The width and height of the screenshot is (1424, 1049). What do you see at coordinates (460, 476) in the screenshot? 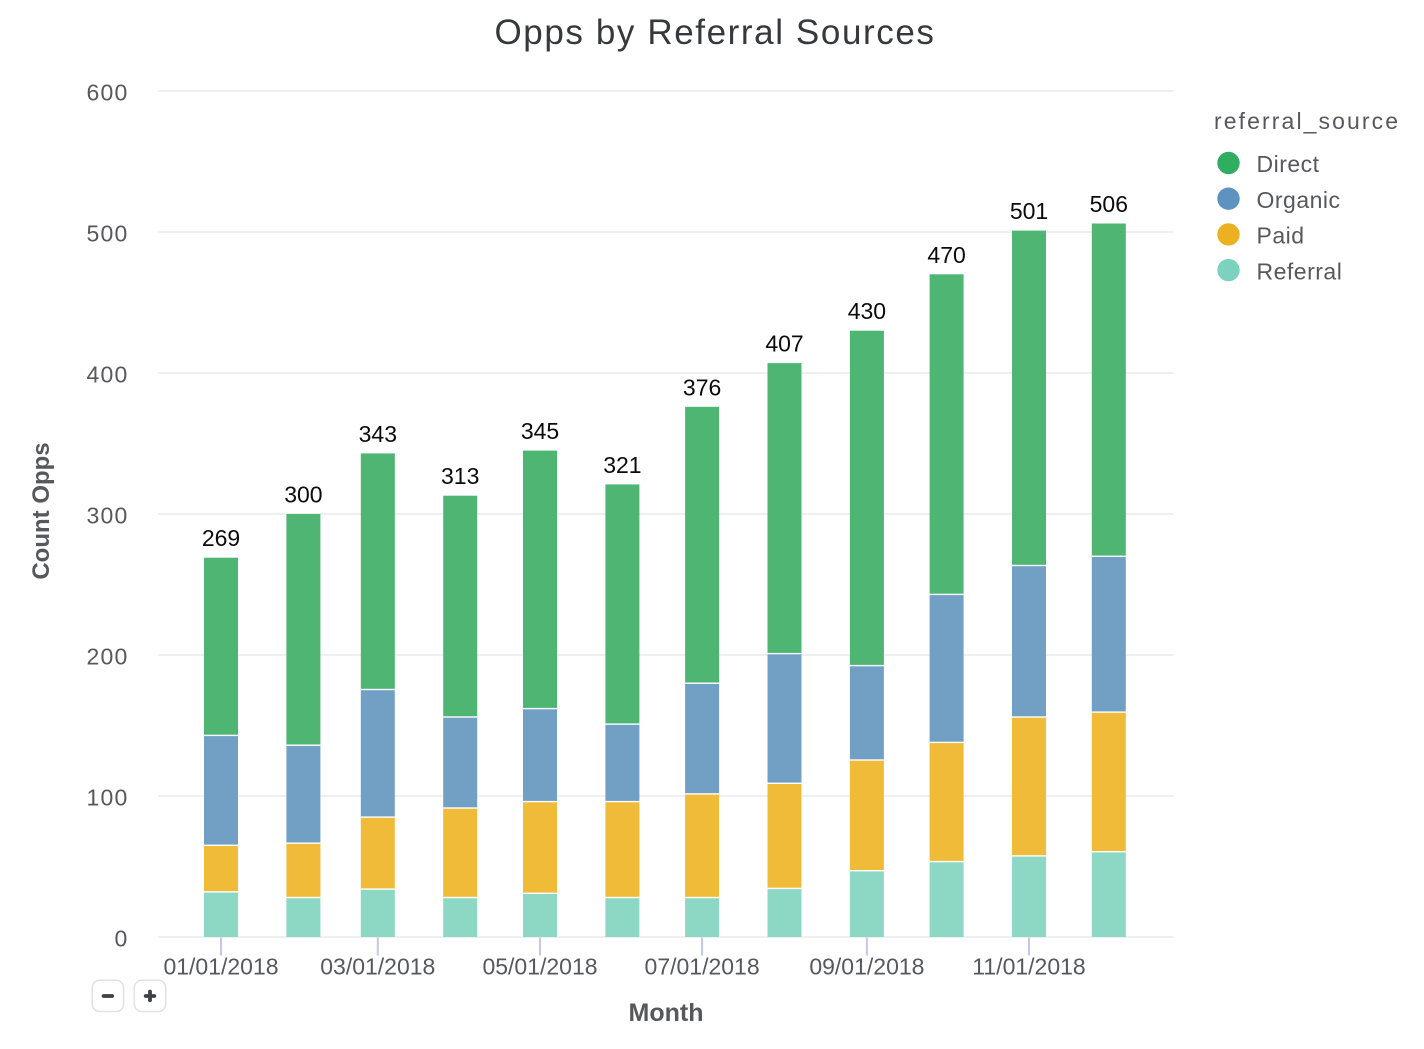
I see `svg-text: 313` at bounding box center [460, 476].